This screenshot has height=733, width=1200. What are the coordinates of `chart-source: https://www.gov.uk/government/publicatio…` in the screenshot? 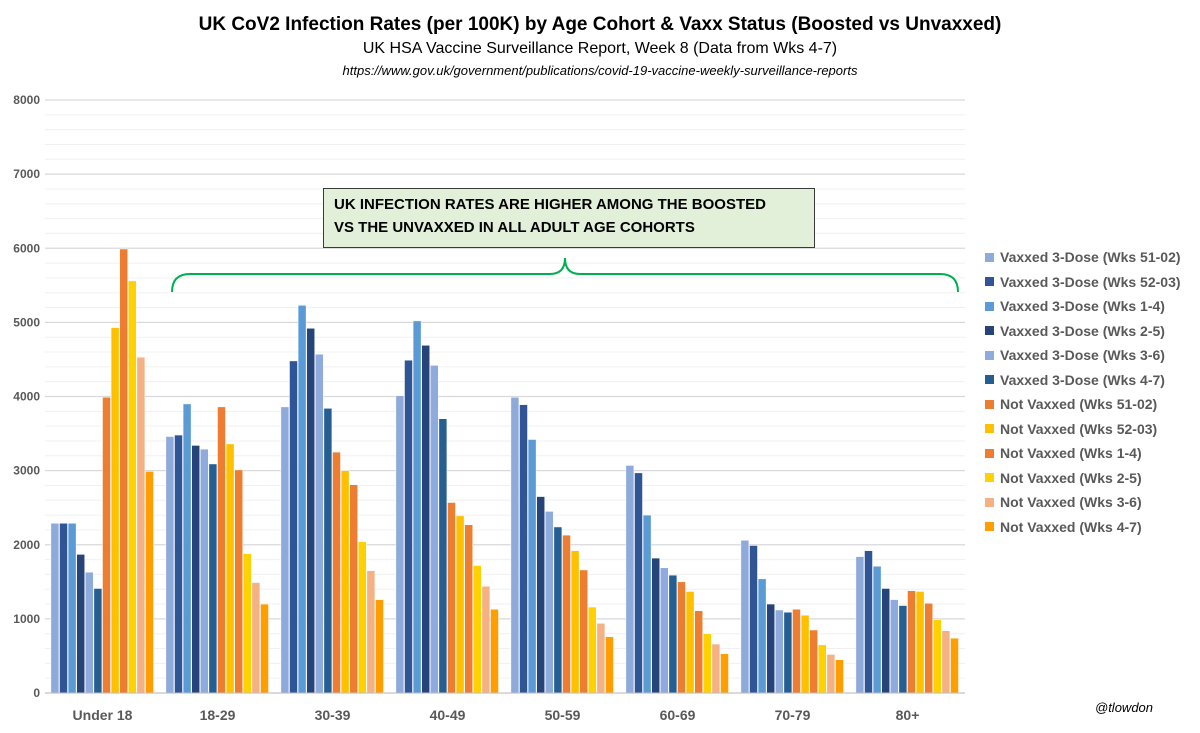 It's located at (600, 70).